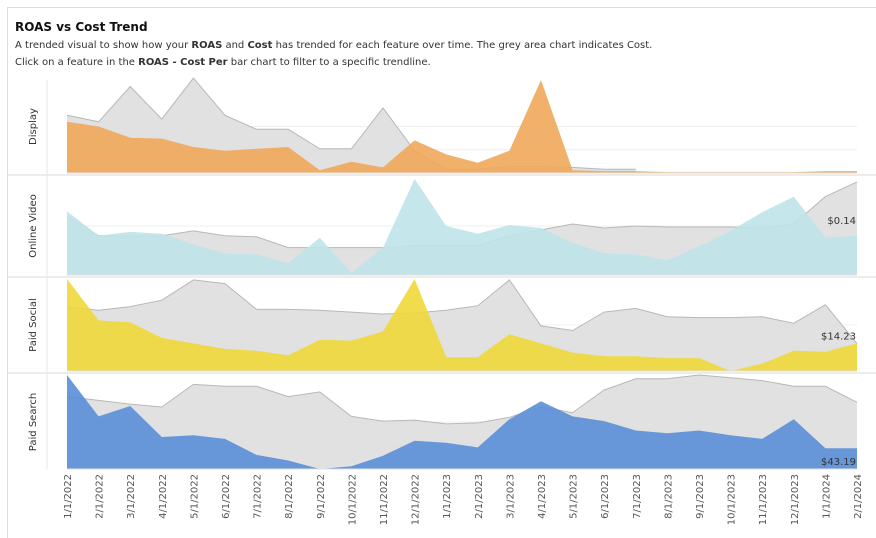 This screenshot has height=538, width=876. I want to click on x-tick-label: 8/1/2022, so click(289, 496).